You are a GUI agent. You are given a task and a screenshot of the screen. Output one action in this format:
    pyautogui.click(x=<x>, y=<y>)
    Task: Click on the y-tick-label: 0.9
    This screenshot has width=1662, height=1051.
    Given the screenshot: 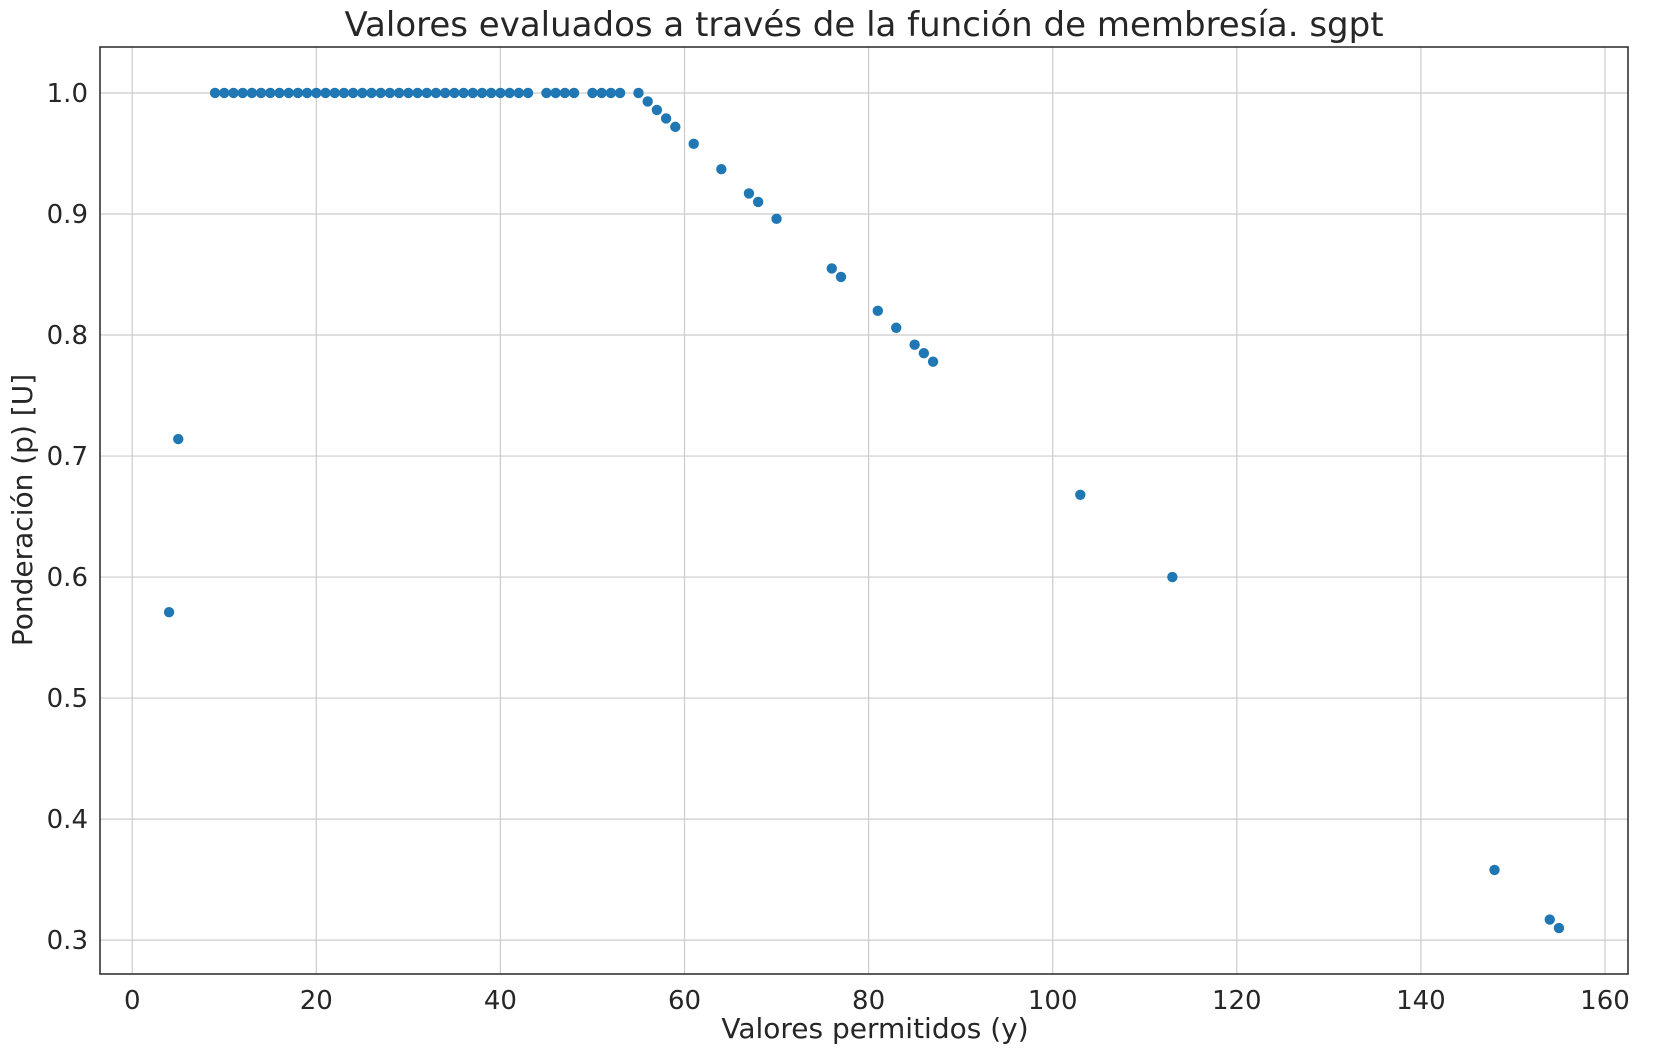 What is the action you would take?
    pyautogui.click(x=67, y=215)
    